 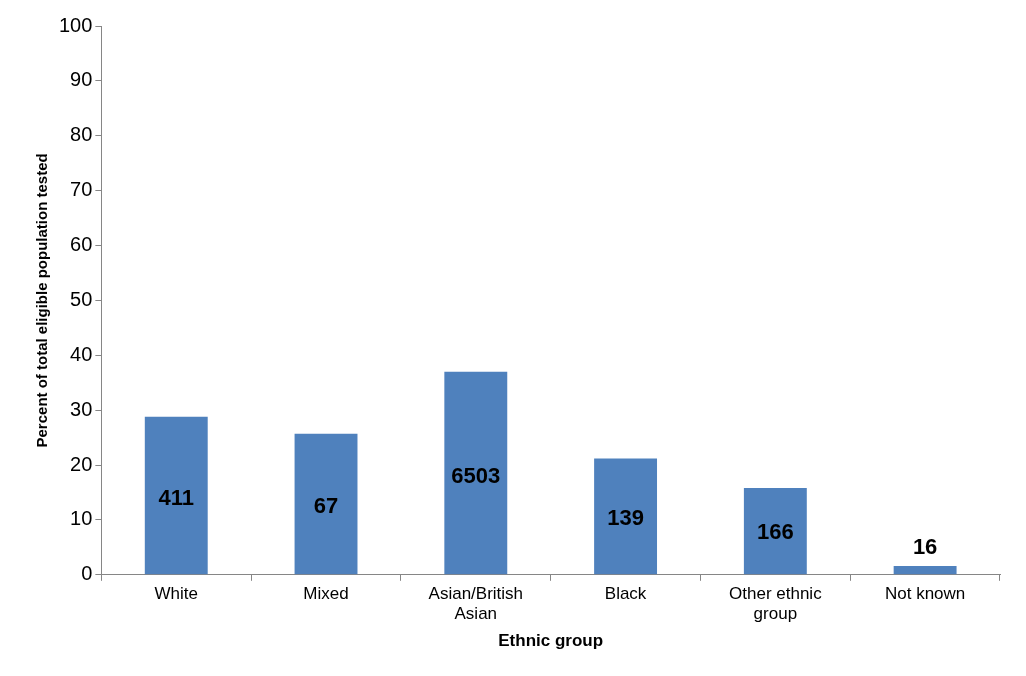 I want to click on annotation: 411, so click(x=176, y=497).